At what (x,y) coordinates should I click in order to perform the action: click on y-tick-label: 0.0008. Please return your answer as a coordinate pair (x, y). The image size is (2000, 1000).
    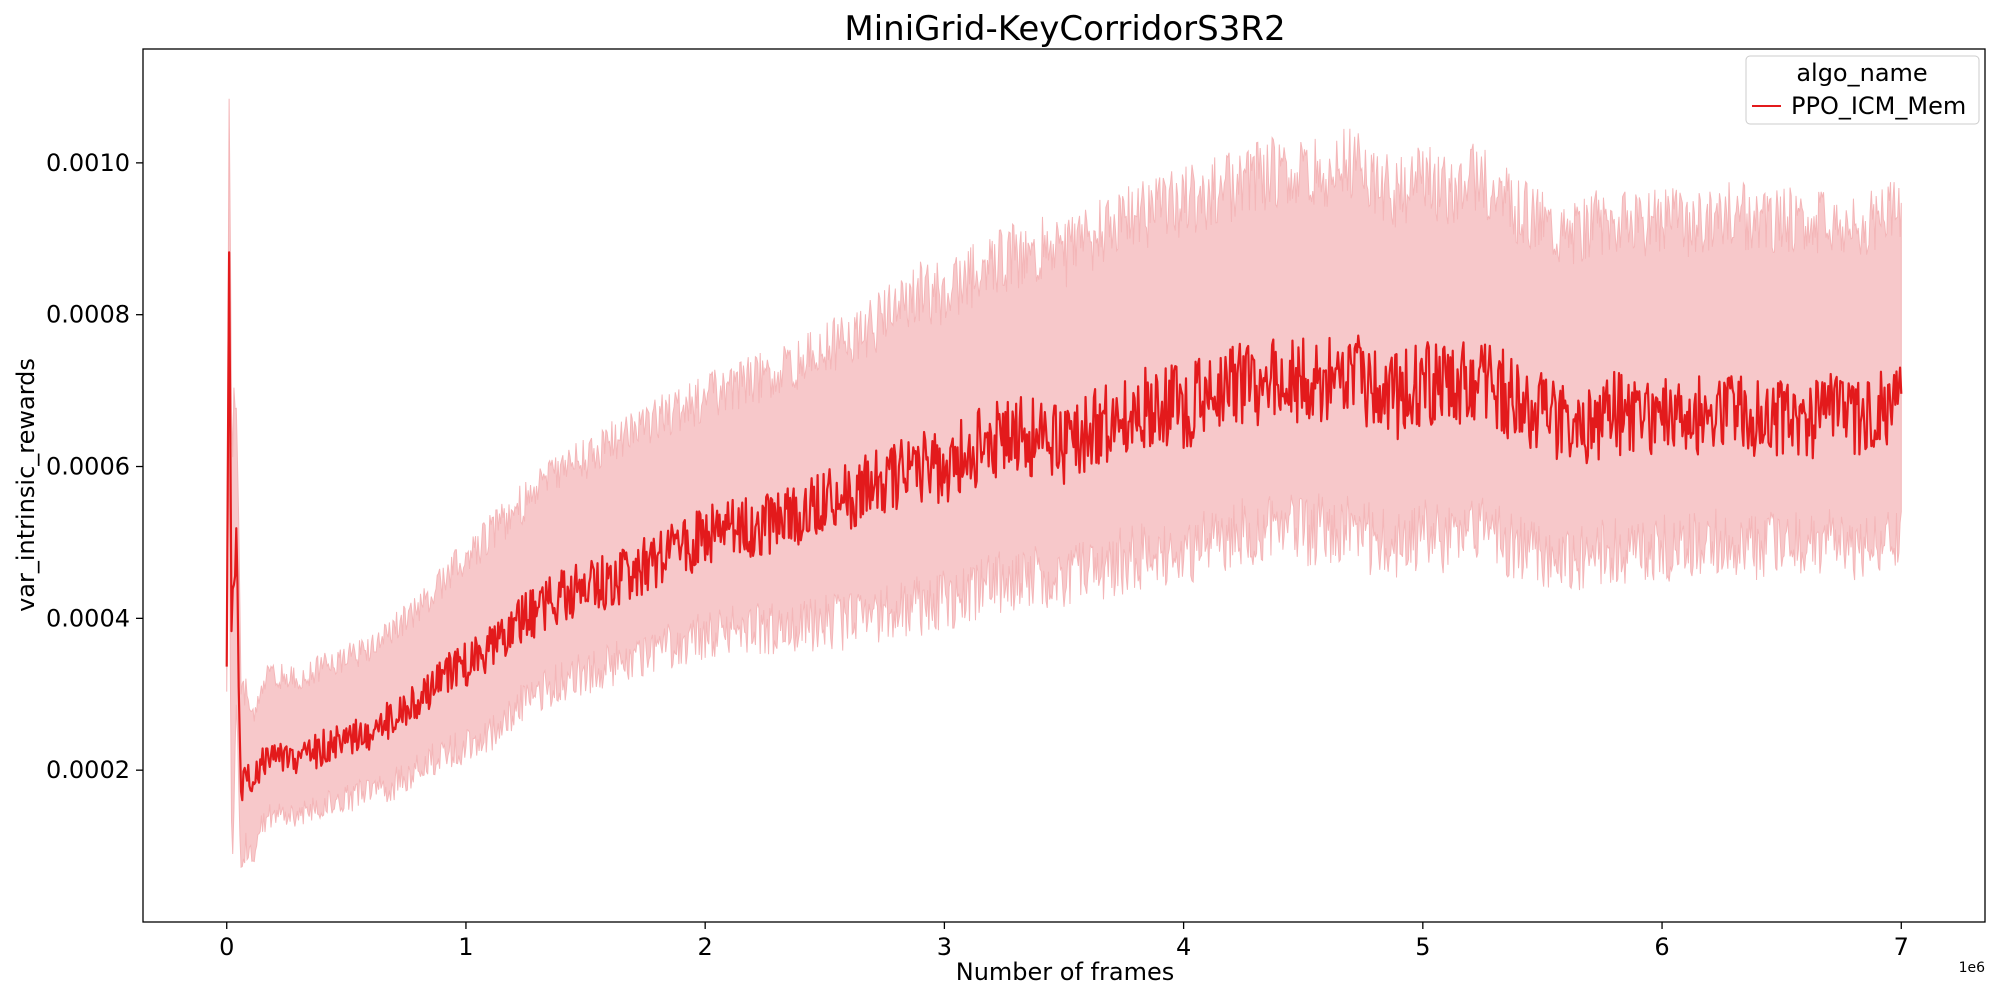
    Looking at the image, I should click on (88, 315).